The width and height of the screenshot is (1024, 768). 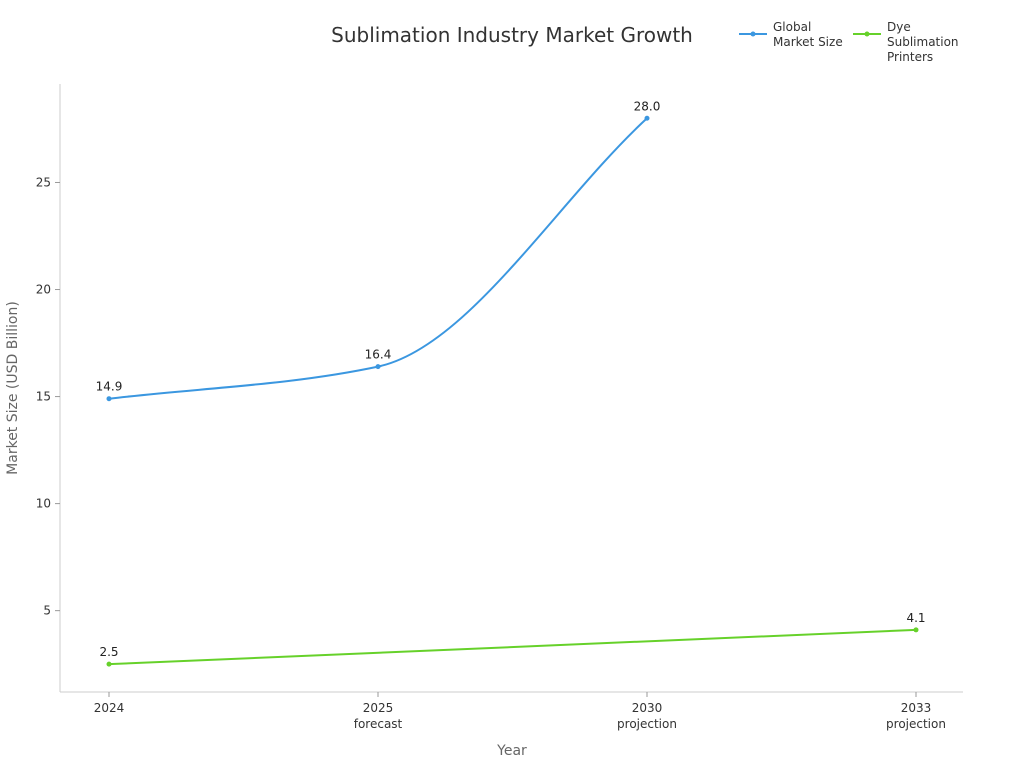 What do you see at coordinates (512, 647) in the screenshot?
I see `series-line` at bounding box center [512, 647].